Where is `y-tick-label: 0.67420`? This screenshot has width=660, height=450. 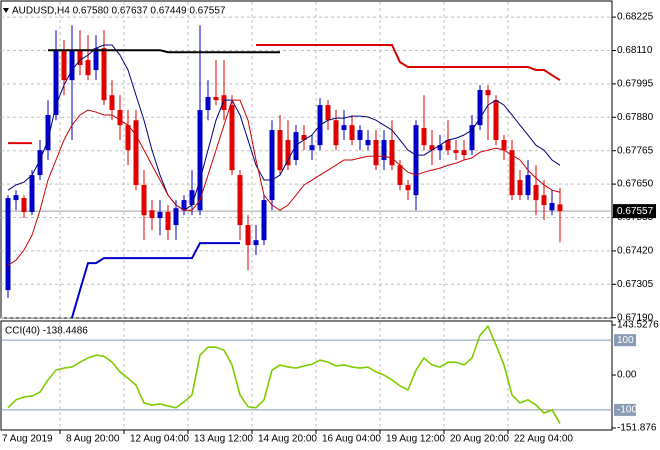
y-tick-label: 0.67420 is located at coordinates (635, 251).